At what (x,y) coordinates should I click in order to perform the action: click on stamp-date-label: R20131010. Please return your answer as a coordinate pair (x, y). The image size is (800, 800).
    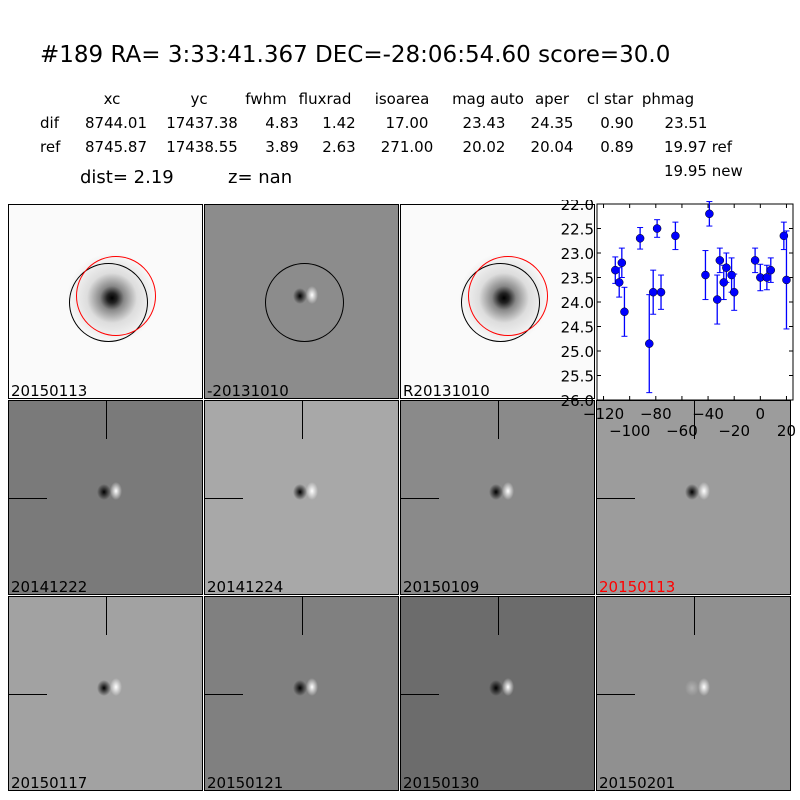
    Looking at the image, I should click on (446, 390).